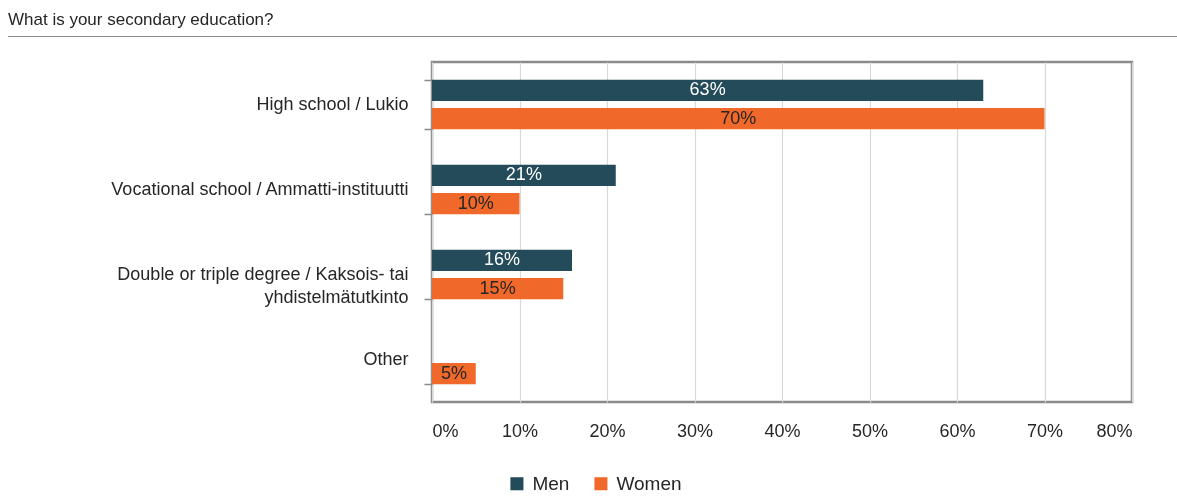 The width and height of the screenshot is (1177, 498). What do you see at coordinates (707, 89) in the screenshot?
I see `data-label: 63%` at bounding box center [707, 89].